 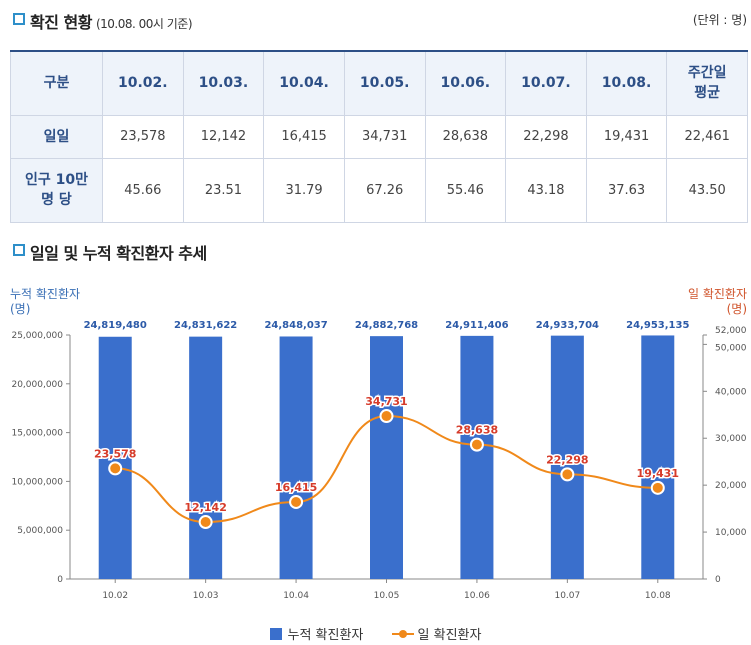 I want to click on legend-item-bar: 누적 확진환자, so click(x=316, y=633).